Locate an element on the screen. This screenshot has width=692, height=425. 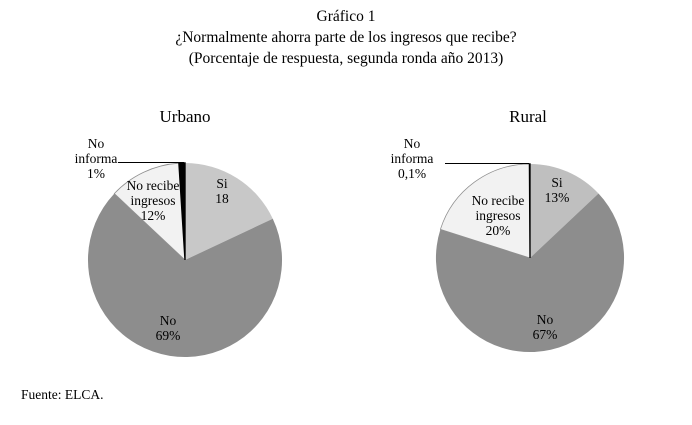
rural-slice-si is located at coordinates (564, 210).